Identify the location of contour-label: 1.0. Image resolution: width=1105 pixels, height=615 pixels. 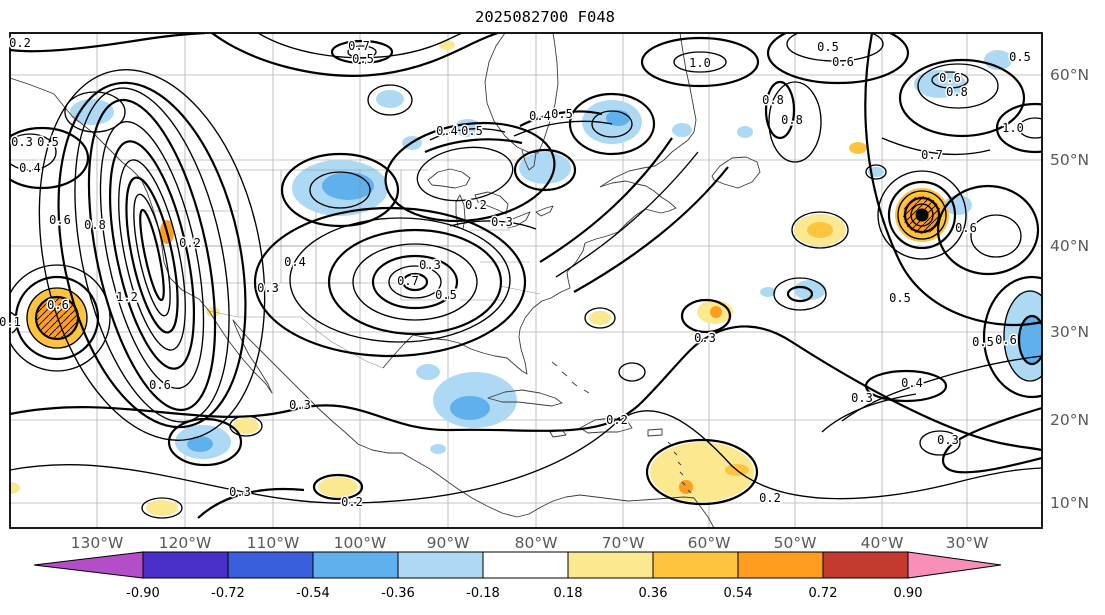
(700, 63).